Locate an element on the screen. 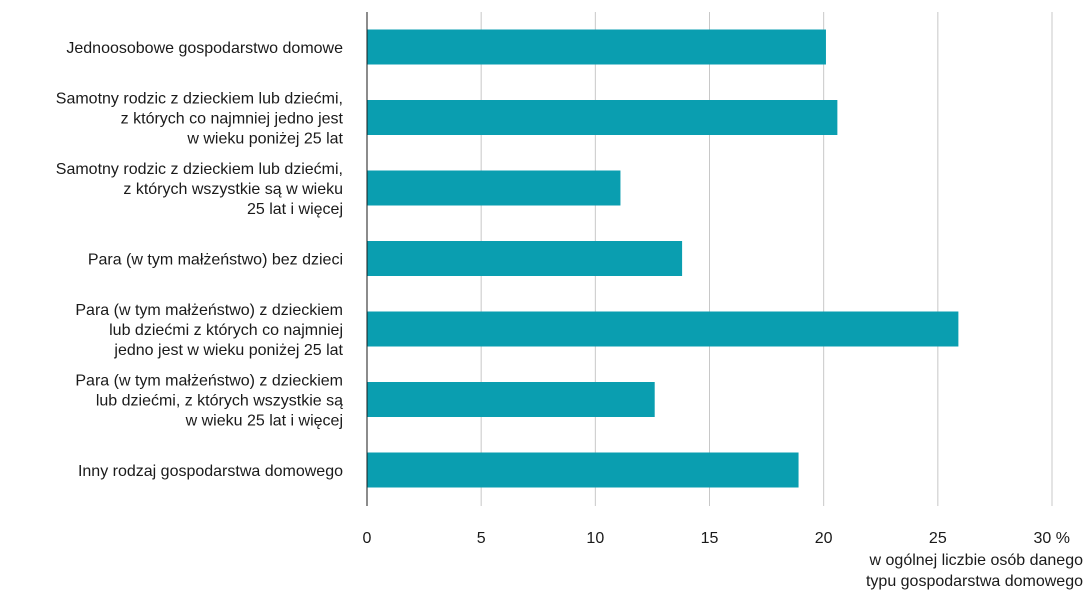  x-axis-title-line: w ogólnej liczbie osób danego is located at coordinates (976, 560).